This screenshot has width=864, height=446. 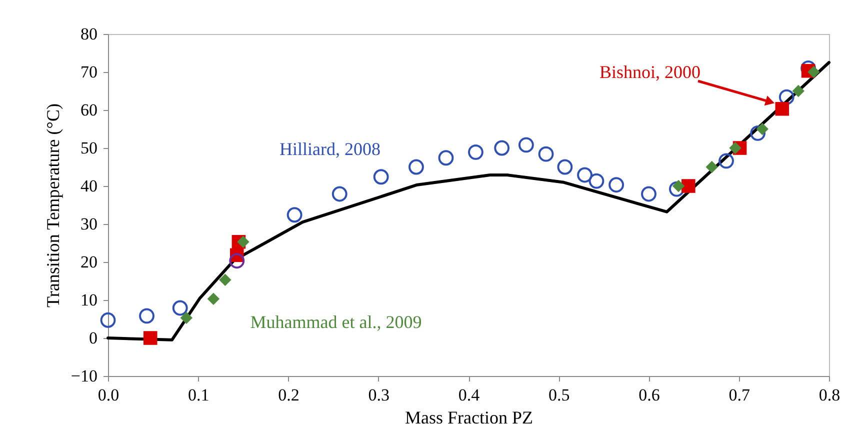 What do you see at coordinates (379, 395) in the screenshot?
I see `x-tick-label: 0.3` at bounding box center [379, 395].